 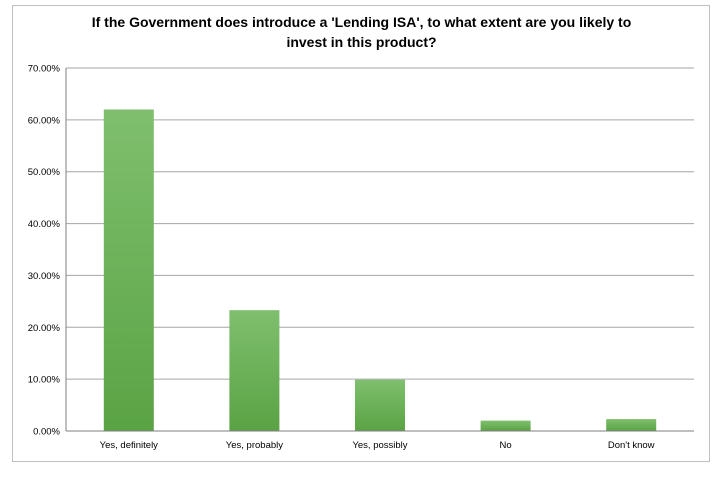 What do you see at coordinates (44, 276) in the screenshot?
I see `y-tick-label: 30.00%` at bounding box center [44, 276].